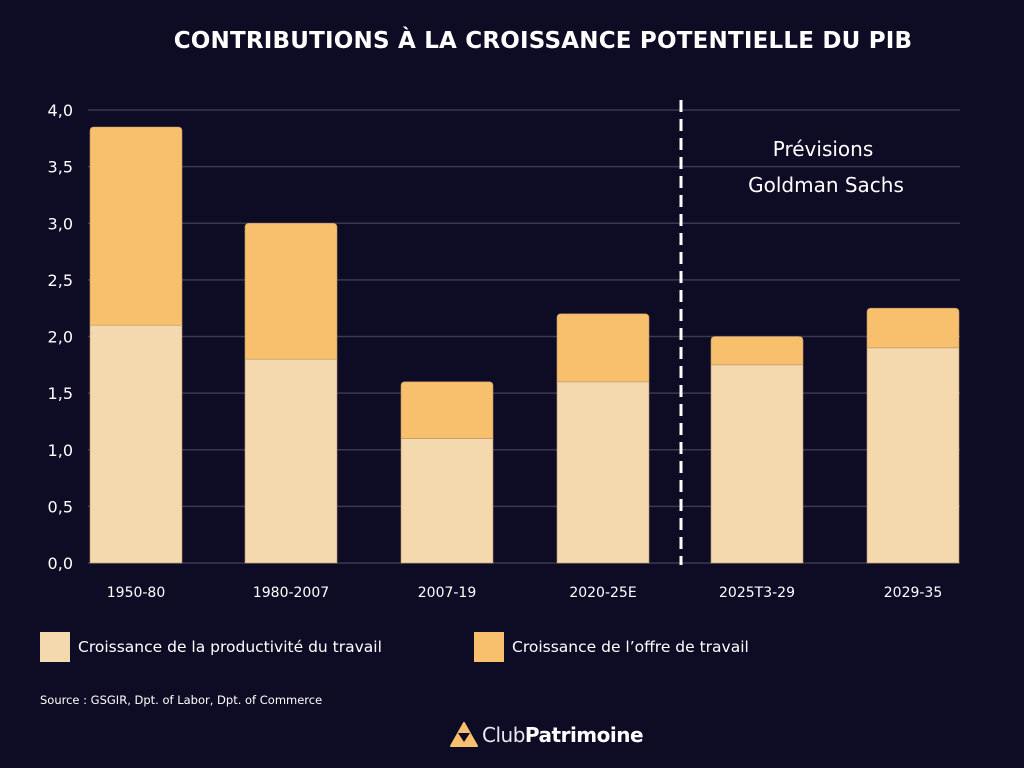 Image resolution: width=1024 pixels, height=768 pixels. I want to click on x-tick-label: 2020-25E, so click(602, 593).